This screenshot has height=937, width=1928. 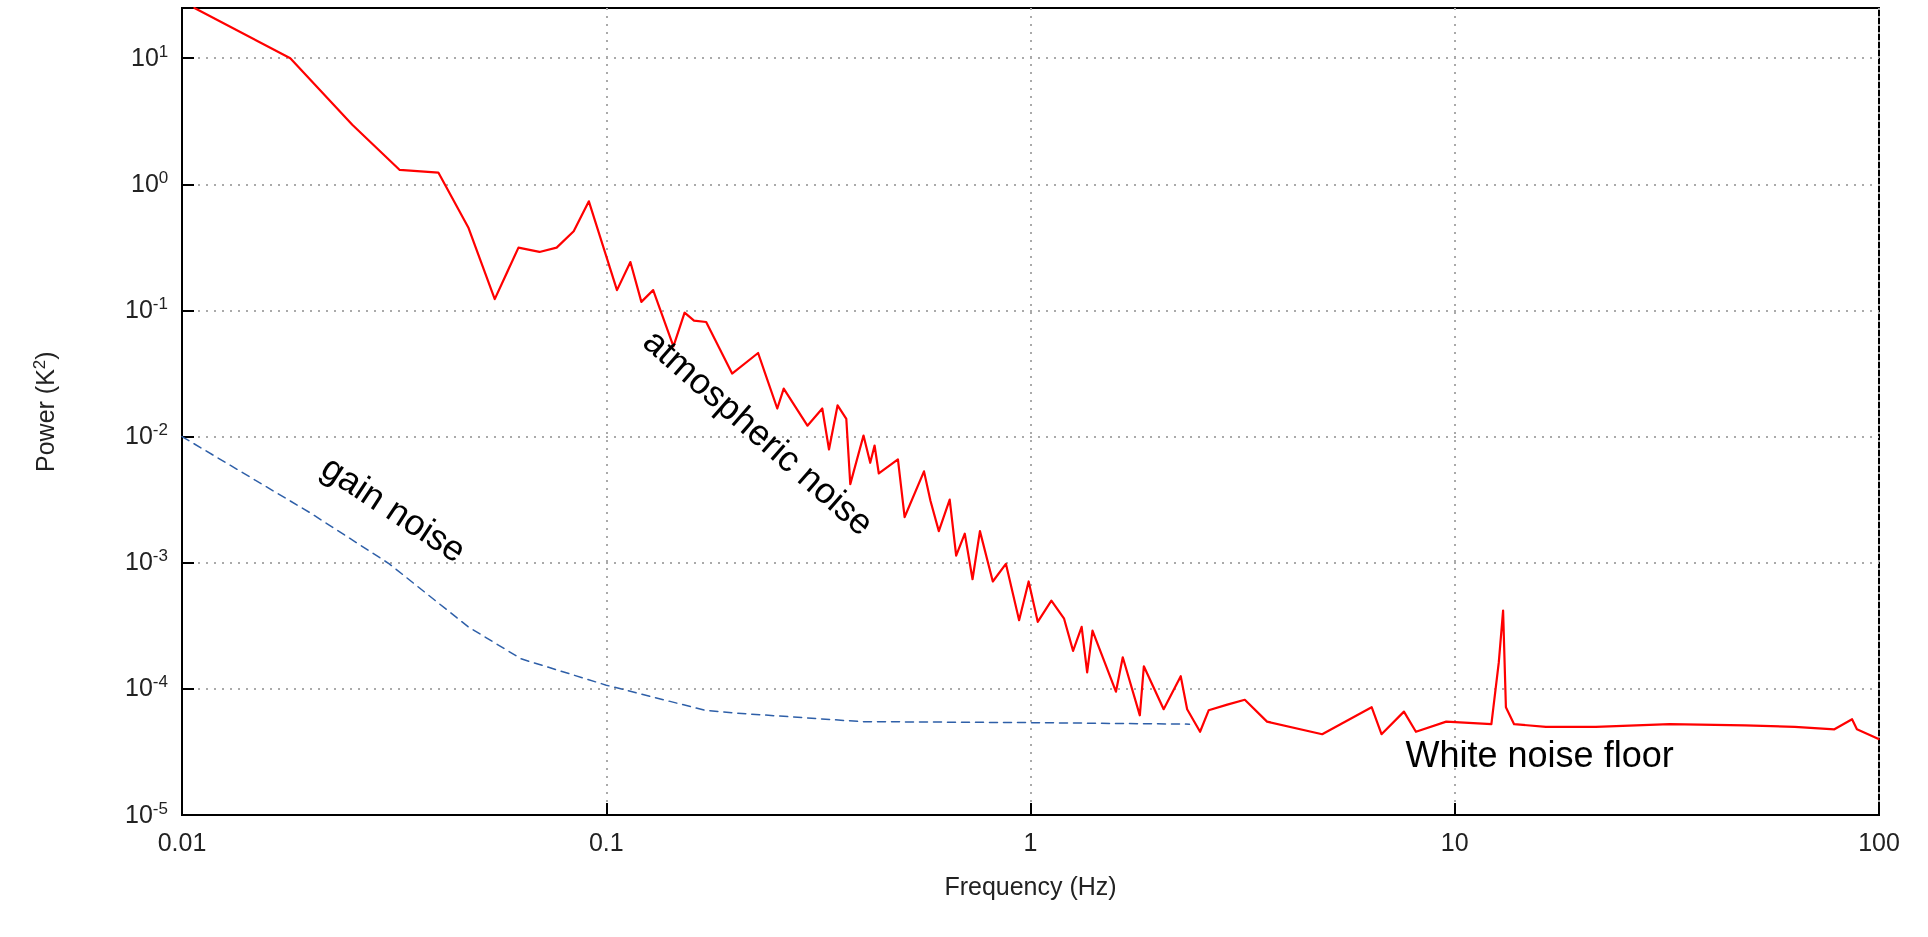 What do you see at coordinates (146, 561) in the screenshot?
I see `y-tick-label: 10$^{-3}$` at bounding box center [146, 561].